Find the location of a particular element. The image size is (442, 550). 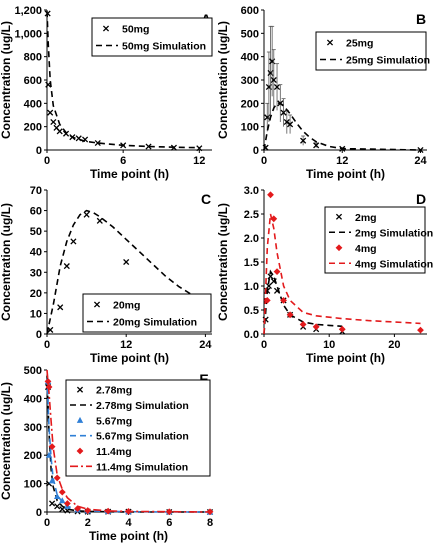

y-tick-label: 30 is located at coordinates (36, 273).